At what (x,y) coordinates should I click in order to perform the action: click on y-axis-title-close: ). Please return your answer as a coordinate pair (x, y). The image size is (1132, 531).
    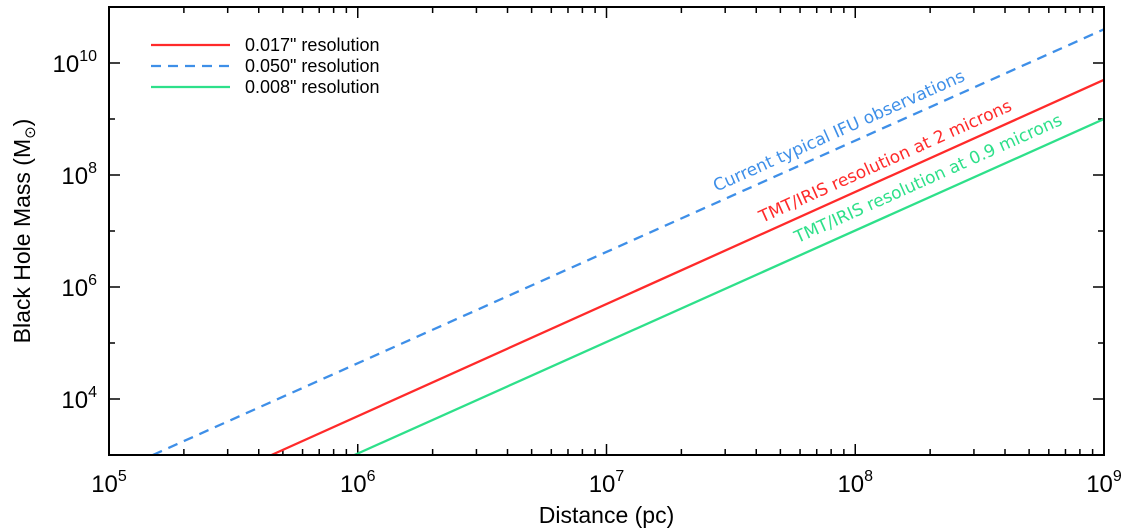
    Looking at the image, I should click on (22, 123).